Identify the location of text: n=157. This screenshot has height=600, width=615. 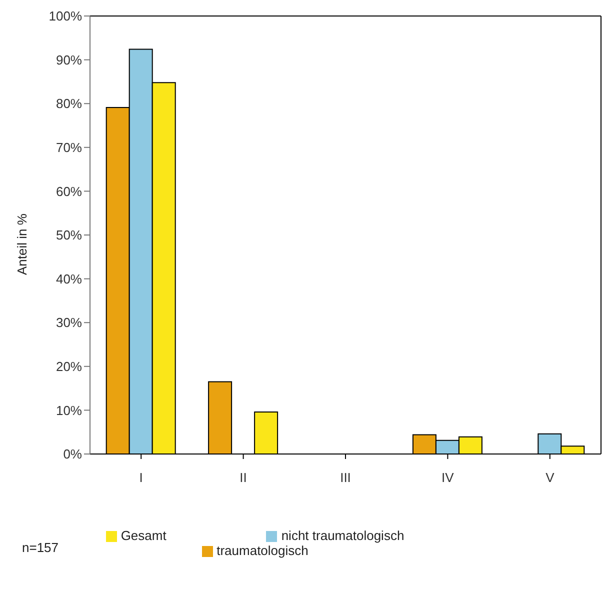
(40, 547).